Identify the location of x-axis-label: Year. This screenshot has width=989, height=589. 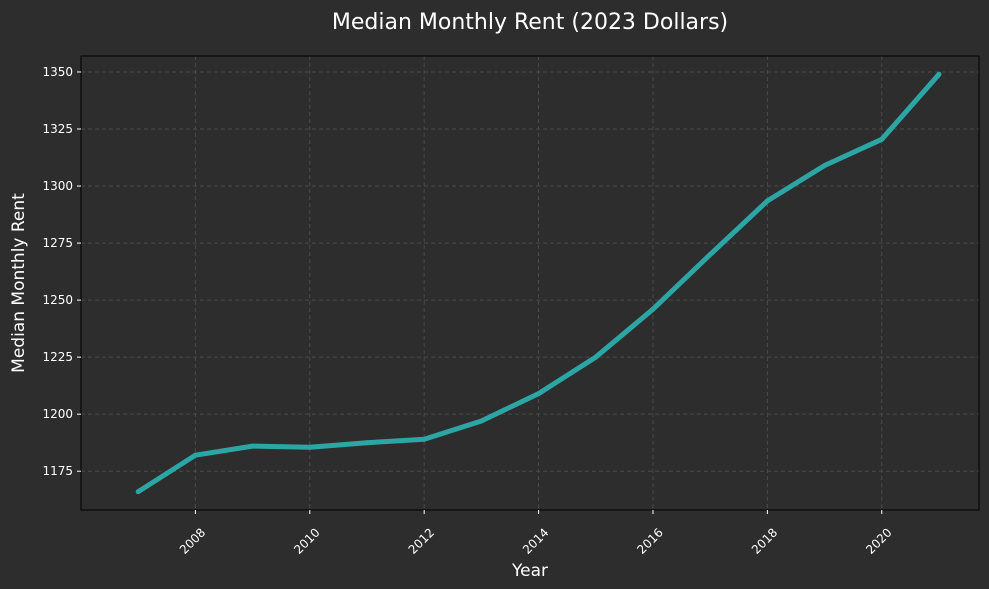
(529, 571).